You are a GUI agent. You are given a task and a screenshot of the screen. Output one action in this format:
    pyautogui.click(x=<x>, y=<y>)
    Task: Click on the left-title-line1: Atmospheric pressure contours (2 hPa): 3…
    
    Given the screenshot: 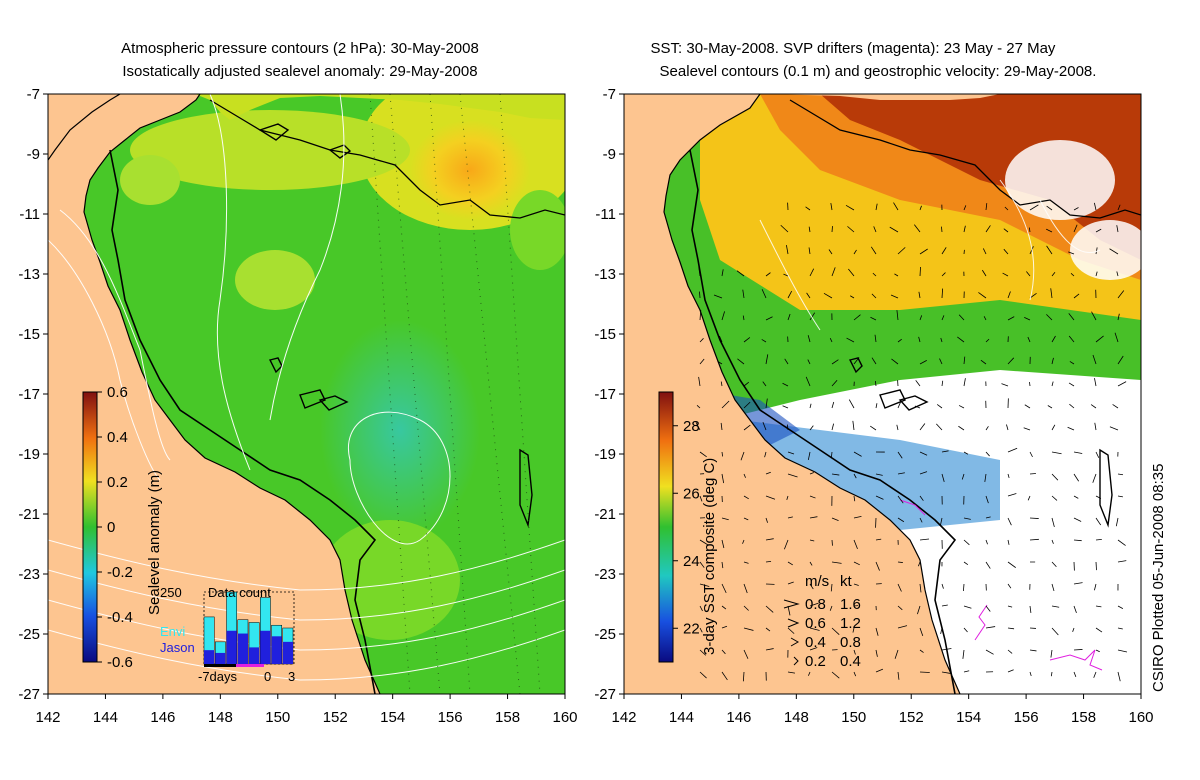 What is the action you would take?
    pyautogui.click(x=300, y=48)
    